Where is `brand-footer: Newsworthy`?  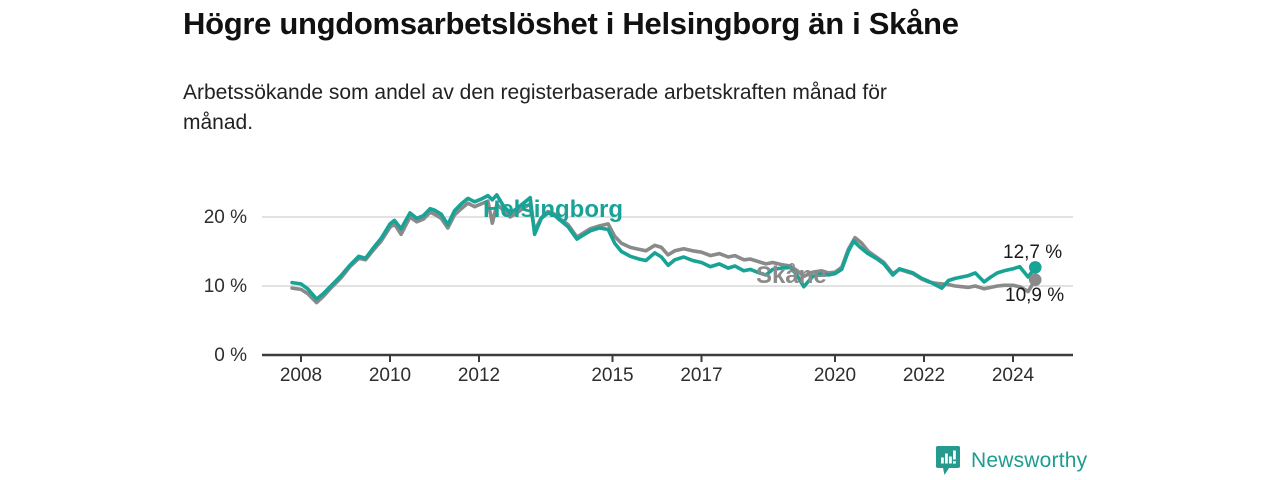 brand-footer: Newsworthy is located at coordinates (1011, 461).